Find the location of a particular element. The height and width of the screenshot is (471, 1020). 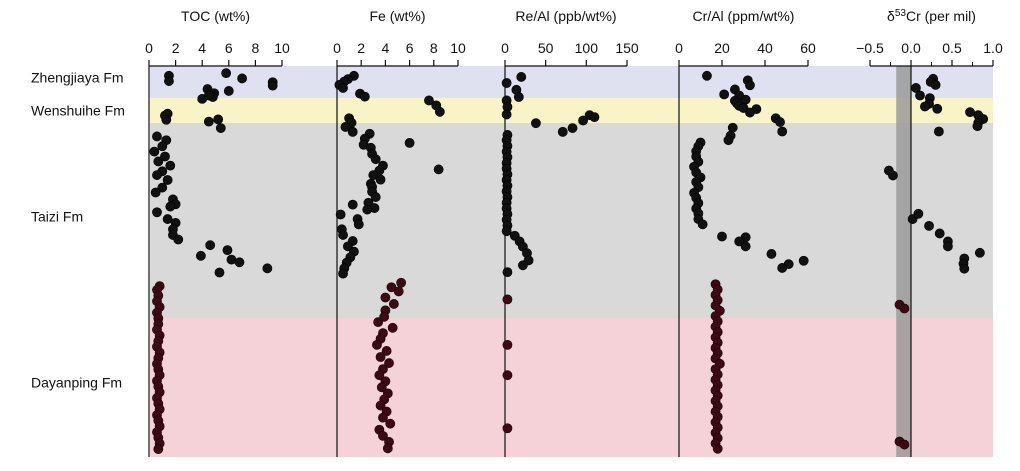

panel-5-tick-label: 0.0 is located at coordinates (911, 48).